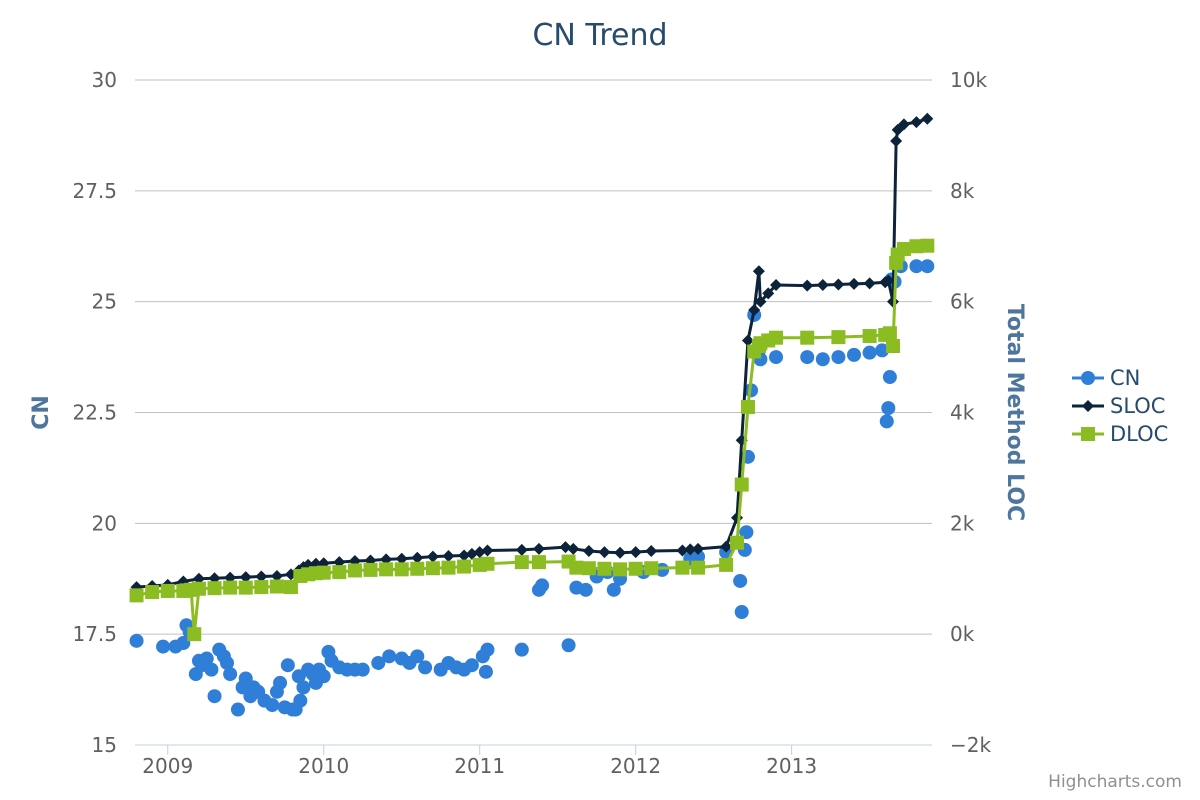 Image resolution: width=1200 pixels, height=800 pixels. I want to click on y-right-tick-label: 0k, so click(962, 634).